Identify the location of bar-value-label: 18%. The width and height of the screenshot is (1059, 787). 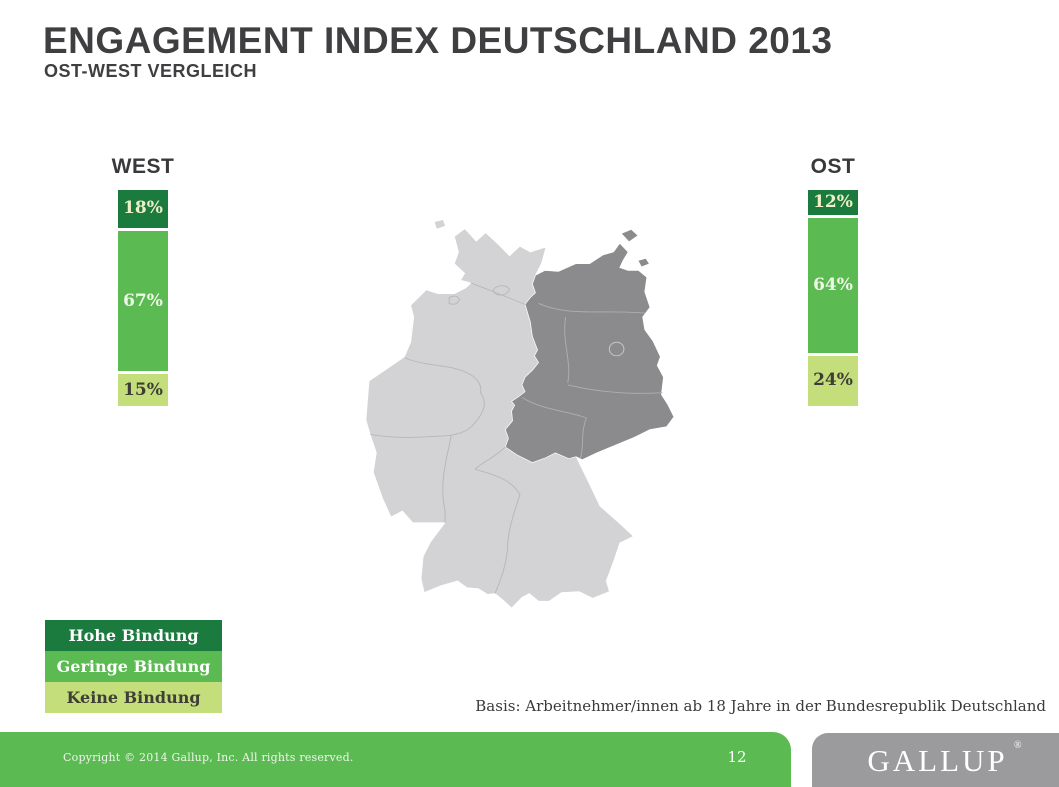
(143, 208).